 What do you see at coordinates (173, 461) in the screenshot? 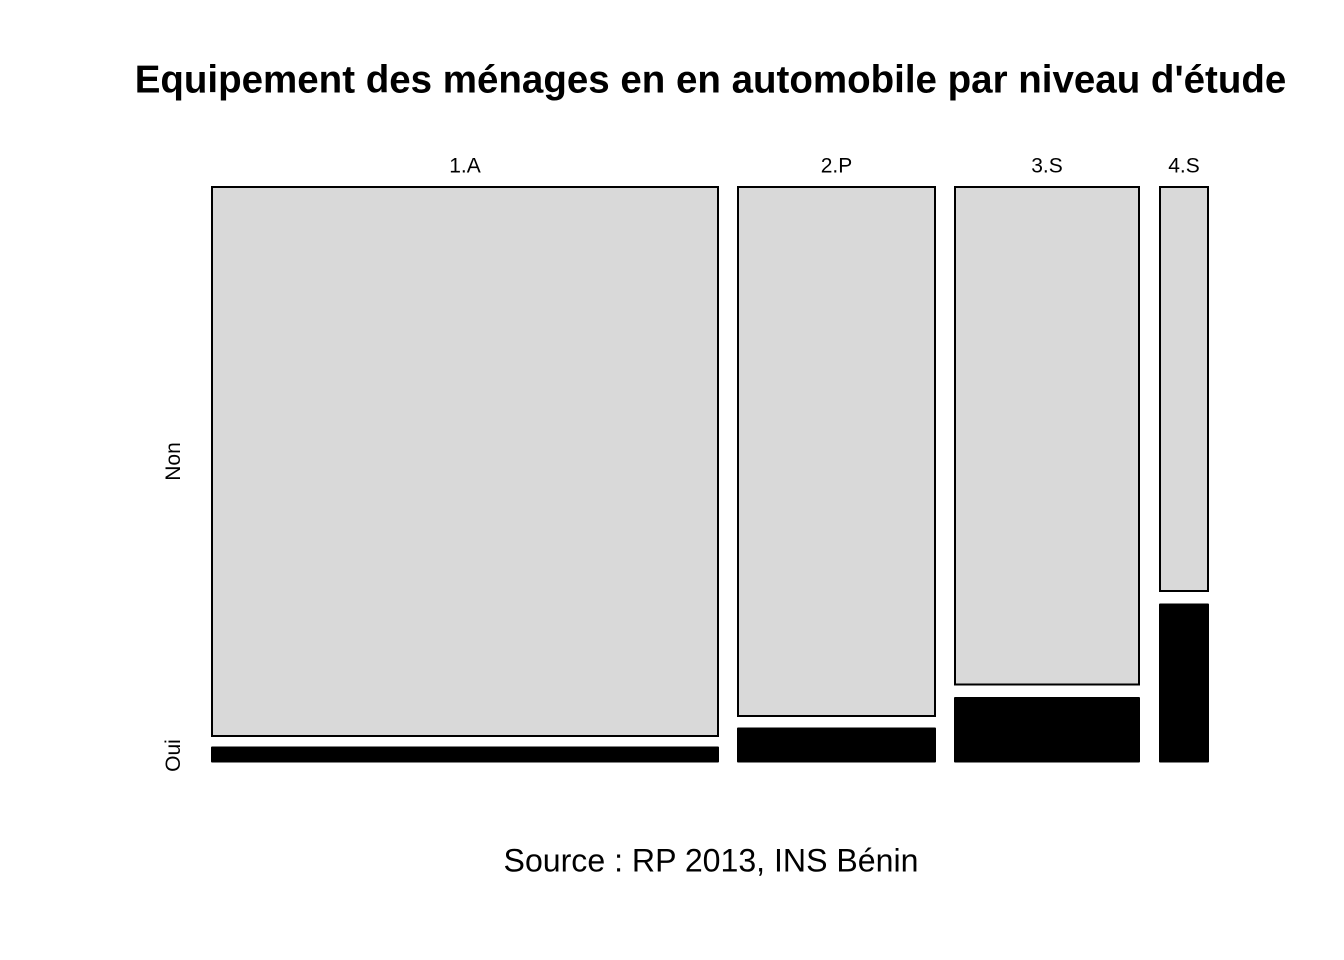
I see `svg-text: Non` at bounding box center [173, 461].